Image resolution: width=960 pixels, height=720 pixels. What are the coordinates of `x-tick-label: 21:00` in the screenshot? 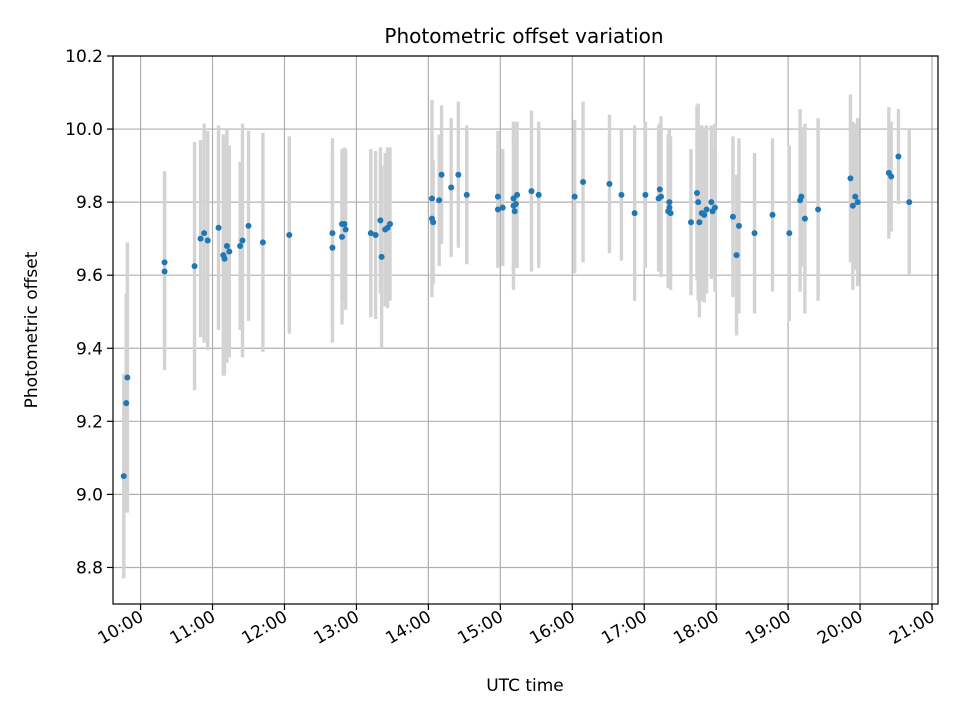 It's located at (912, 628).